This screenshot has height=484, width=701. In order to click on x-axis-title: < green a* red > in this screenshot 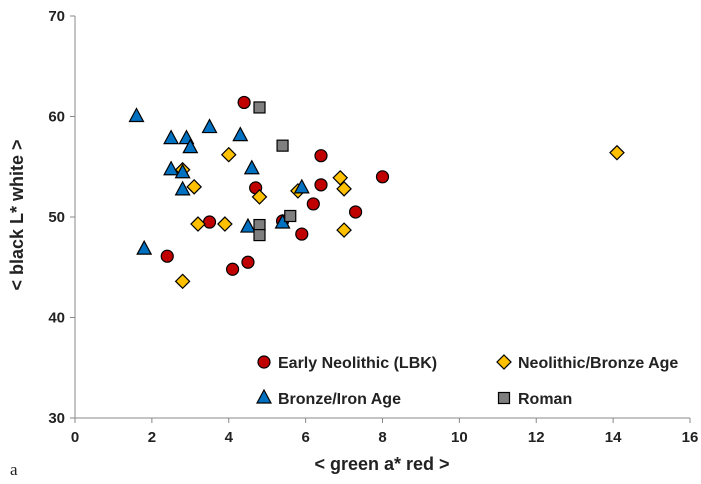, I will do `click(381, 464)`.